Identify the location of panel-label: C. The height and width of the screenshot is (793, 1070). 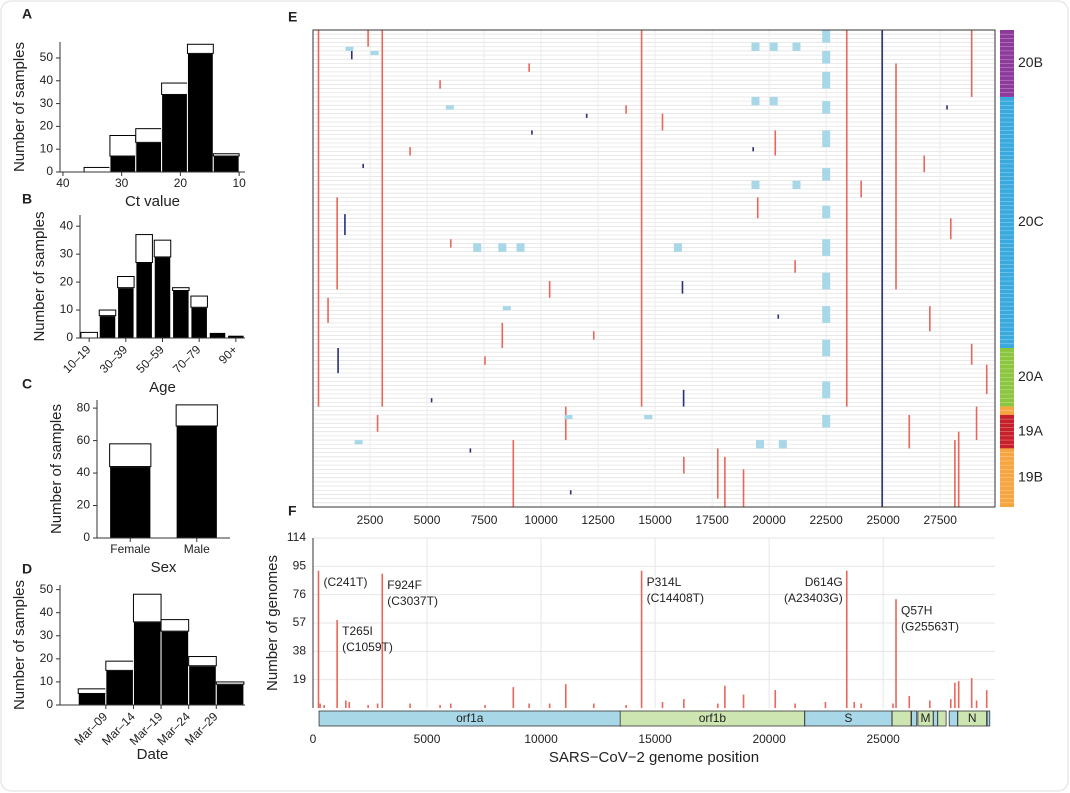
(27, 384).